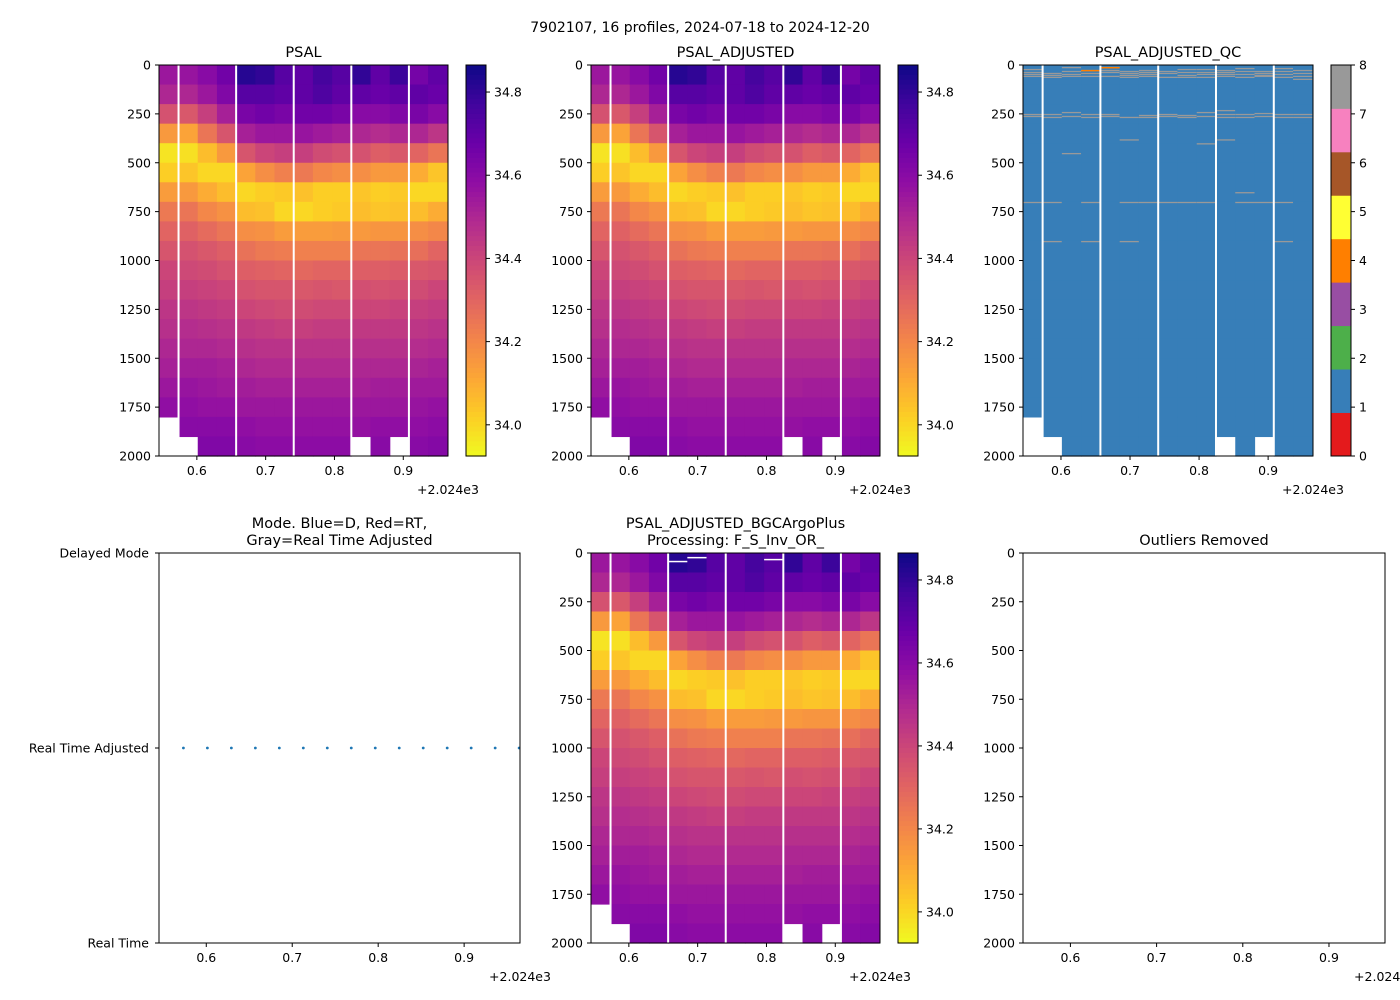 The image size is (1400, 1000). I want to click on psal-adjusted-bgcargoplus-colorbar-tick-label: 34.8, so click(940, 579).